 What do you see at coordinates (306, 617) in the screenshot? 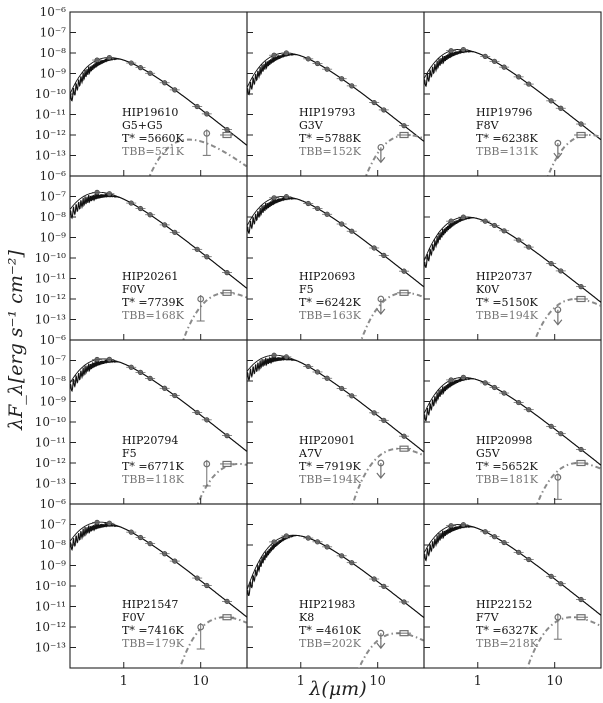
I see `spectral-type: K8` at bounding box center [306, 617].